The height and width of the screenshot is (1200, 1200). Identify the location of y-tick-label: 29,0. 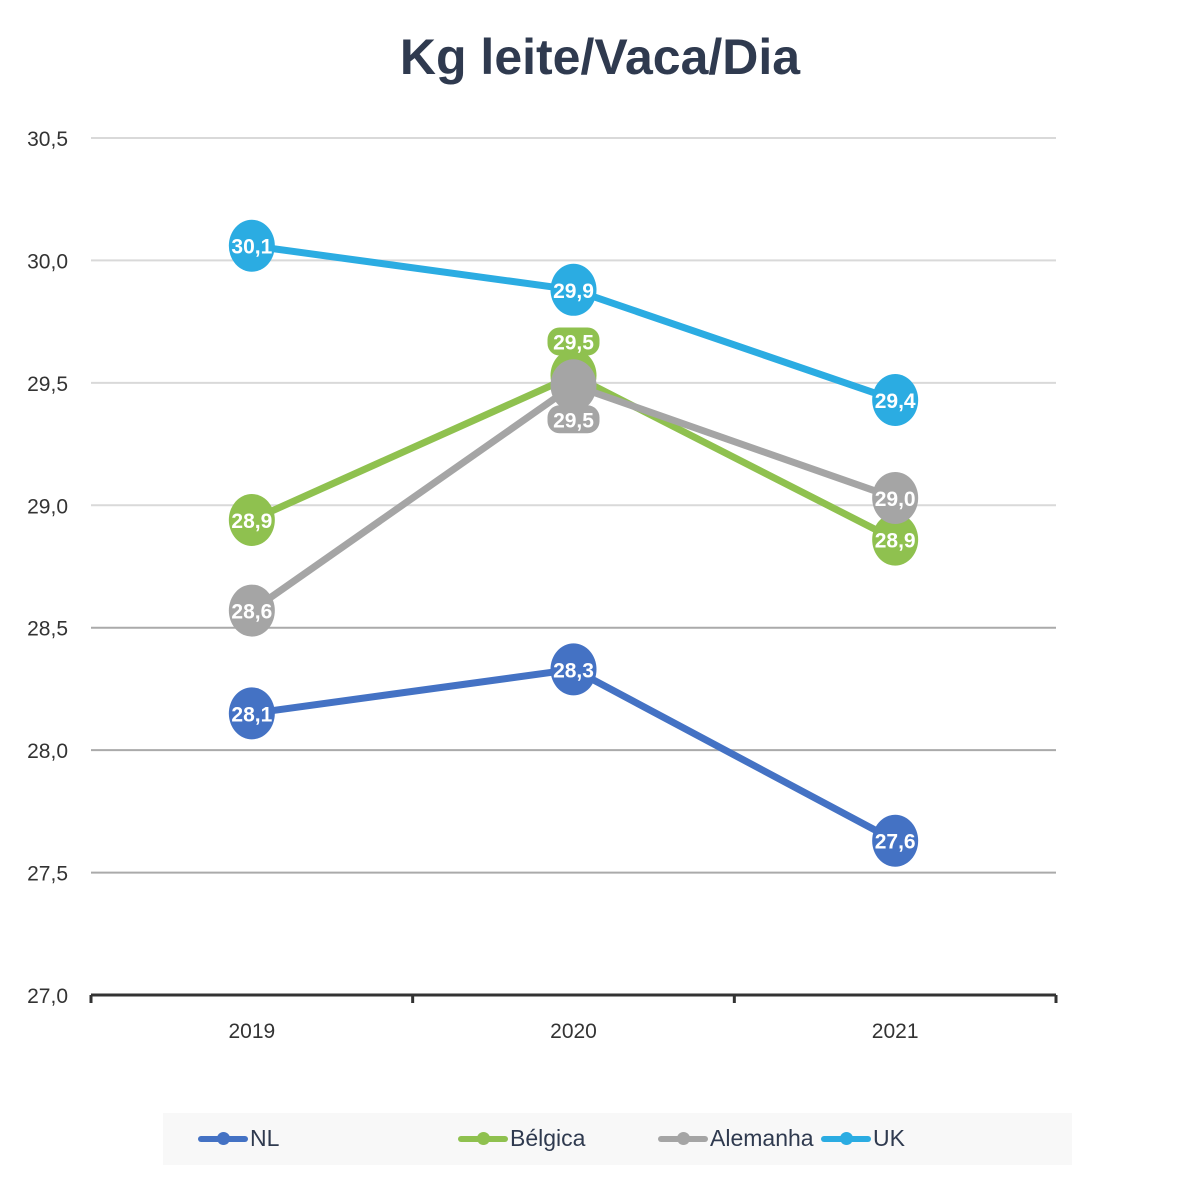
(47, 506).